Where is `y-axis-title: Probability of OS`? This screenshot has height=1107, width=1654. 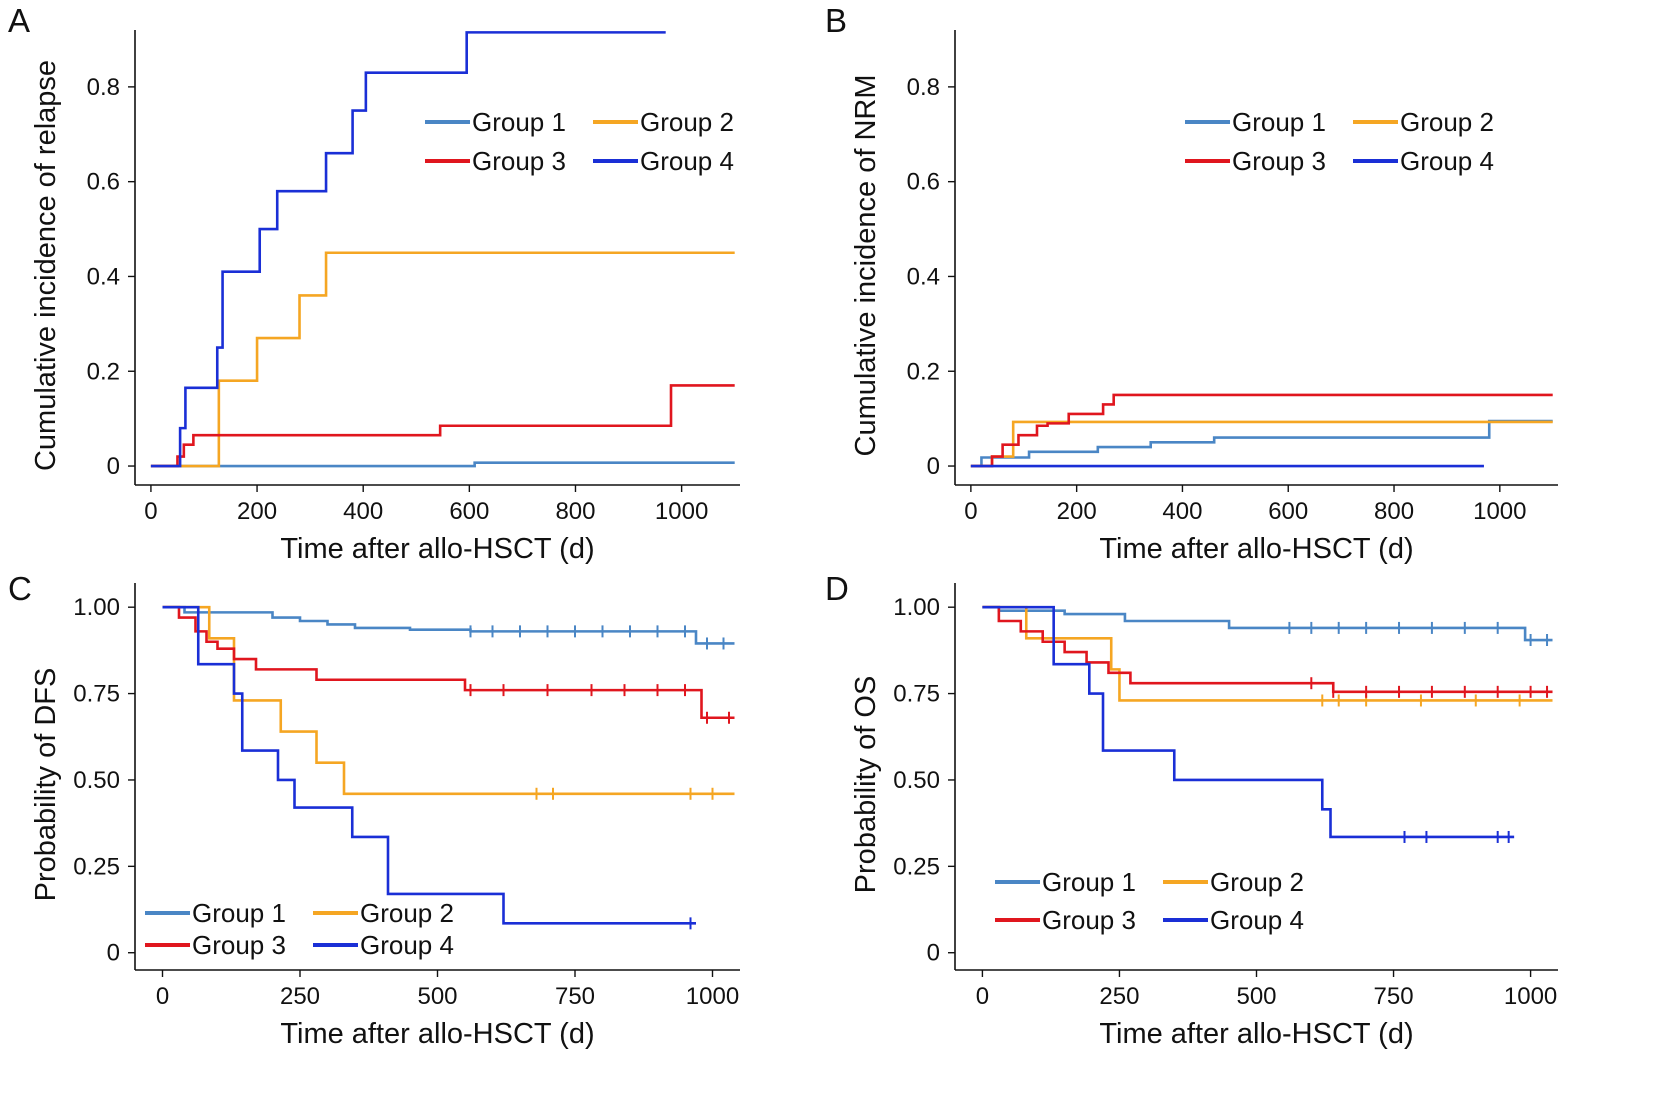
y-axis-title: Probability of OS is located at coordinates (866, 785).